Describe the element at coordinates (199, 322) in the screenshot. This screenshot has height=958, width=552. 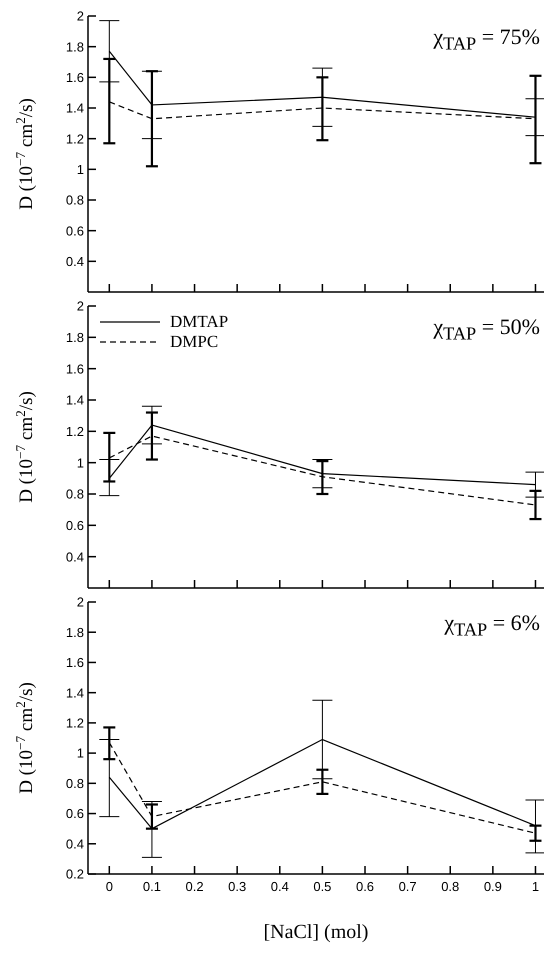
I see `legend-label: DMTAP` at that location.